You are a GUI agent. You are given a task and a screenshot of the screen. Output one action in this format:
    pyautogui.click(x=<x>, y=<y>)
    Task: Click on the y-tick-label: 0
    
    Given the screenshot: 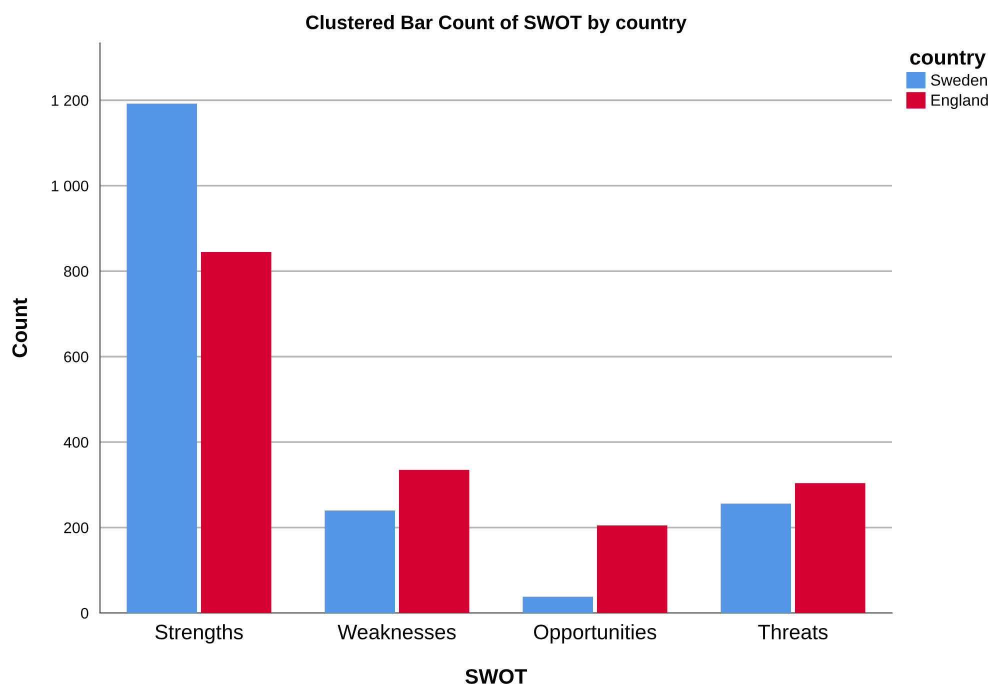 What is the action you would take?
    pyautogui.click(x=84, y=613)
    